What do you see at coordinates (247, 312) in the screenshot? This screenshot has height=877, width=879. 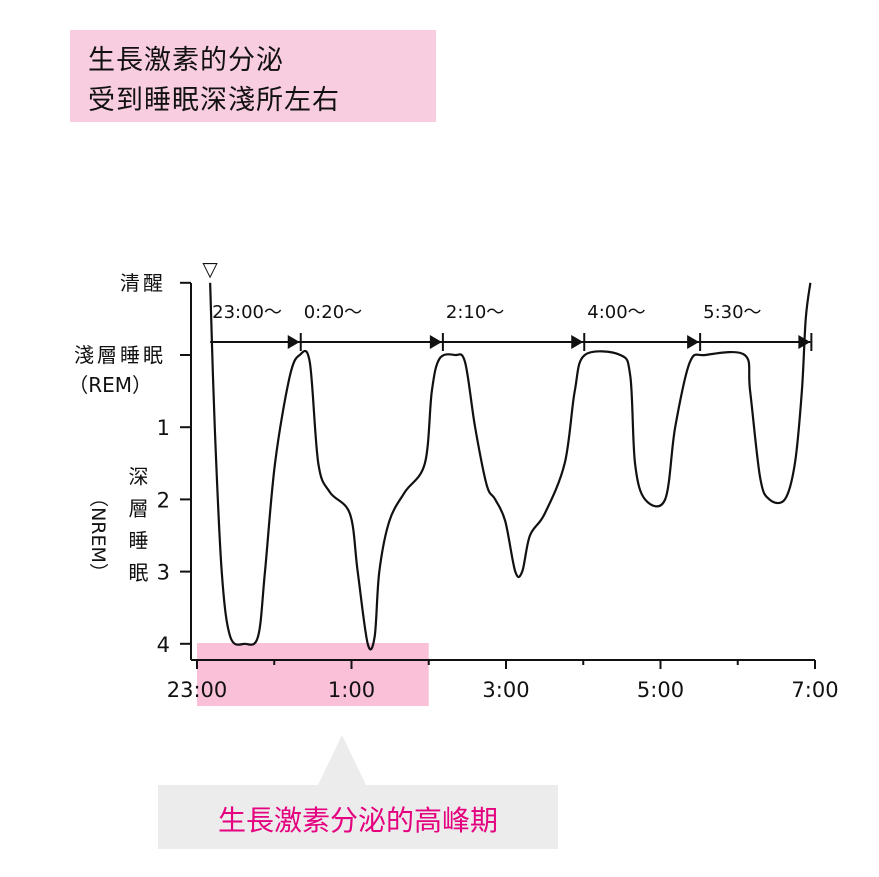 I see `cycle-label: 23:00～` at bounding box center [247, 312].